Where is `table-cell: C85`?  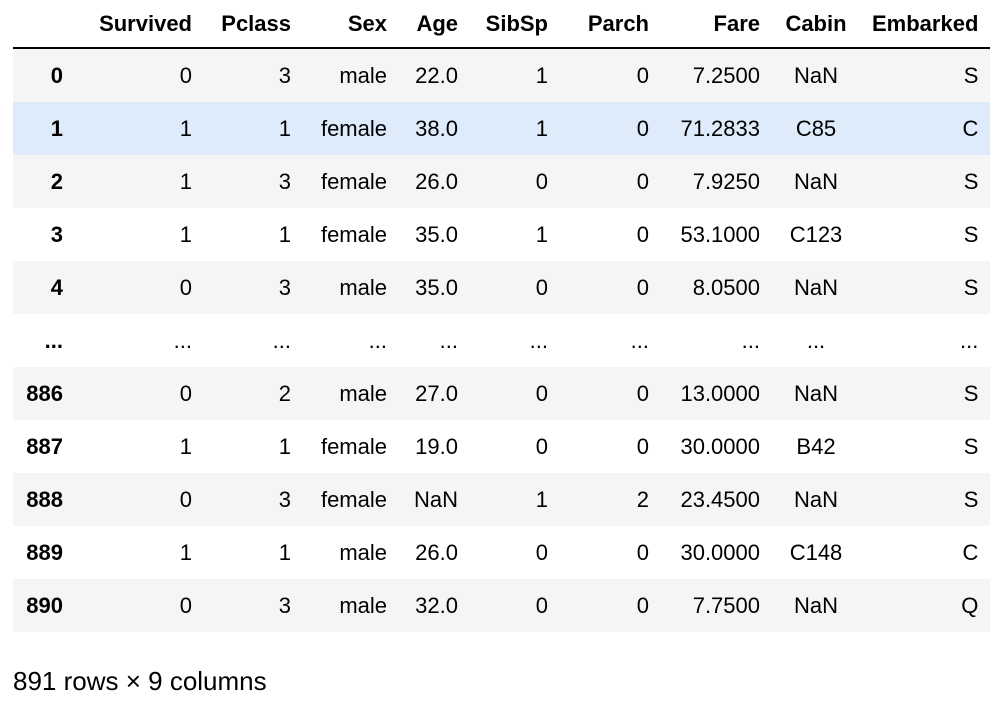
table-cell: C85 is located at coordinates (816, 128).